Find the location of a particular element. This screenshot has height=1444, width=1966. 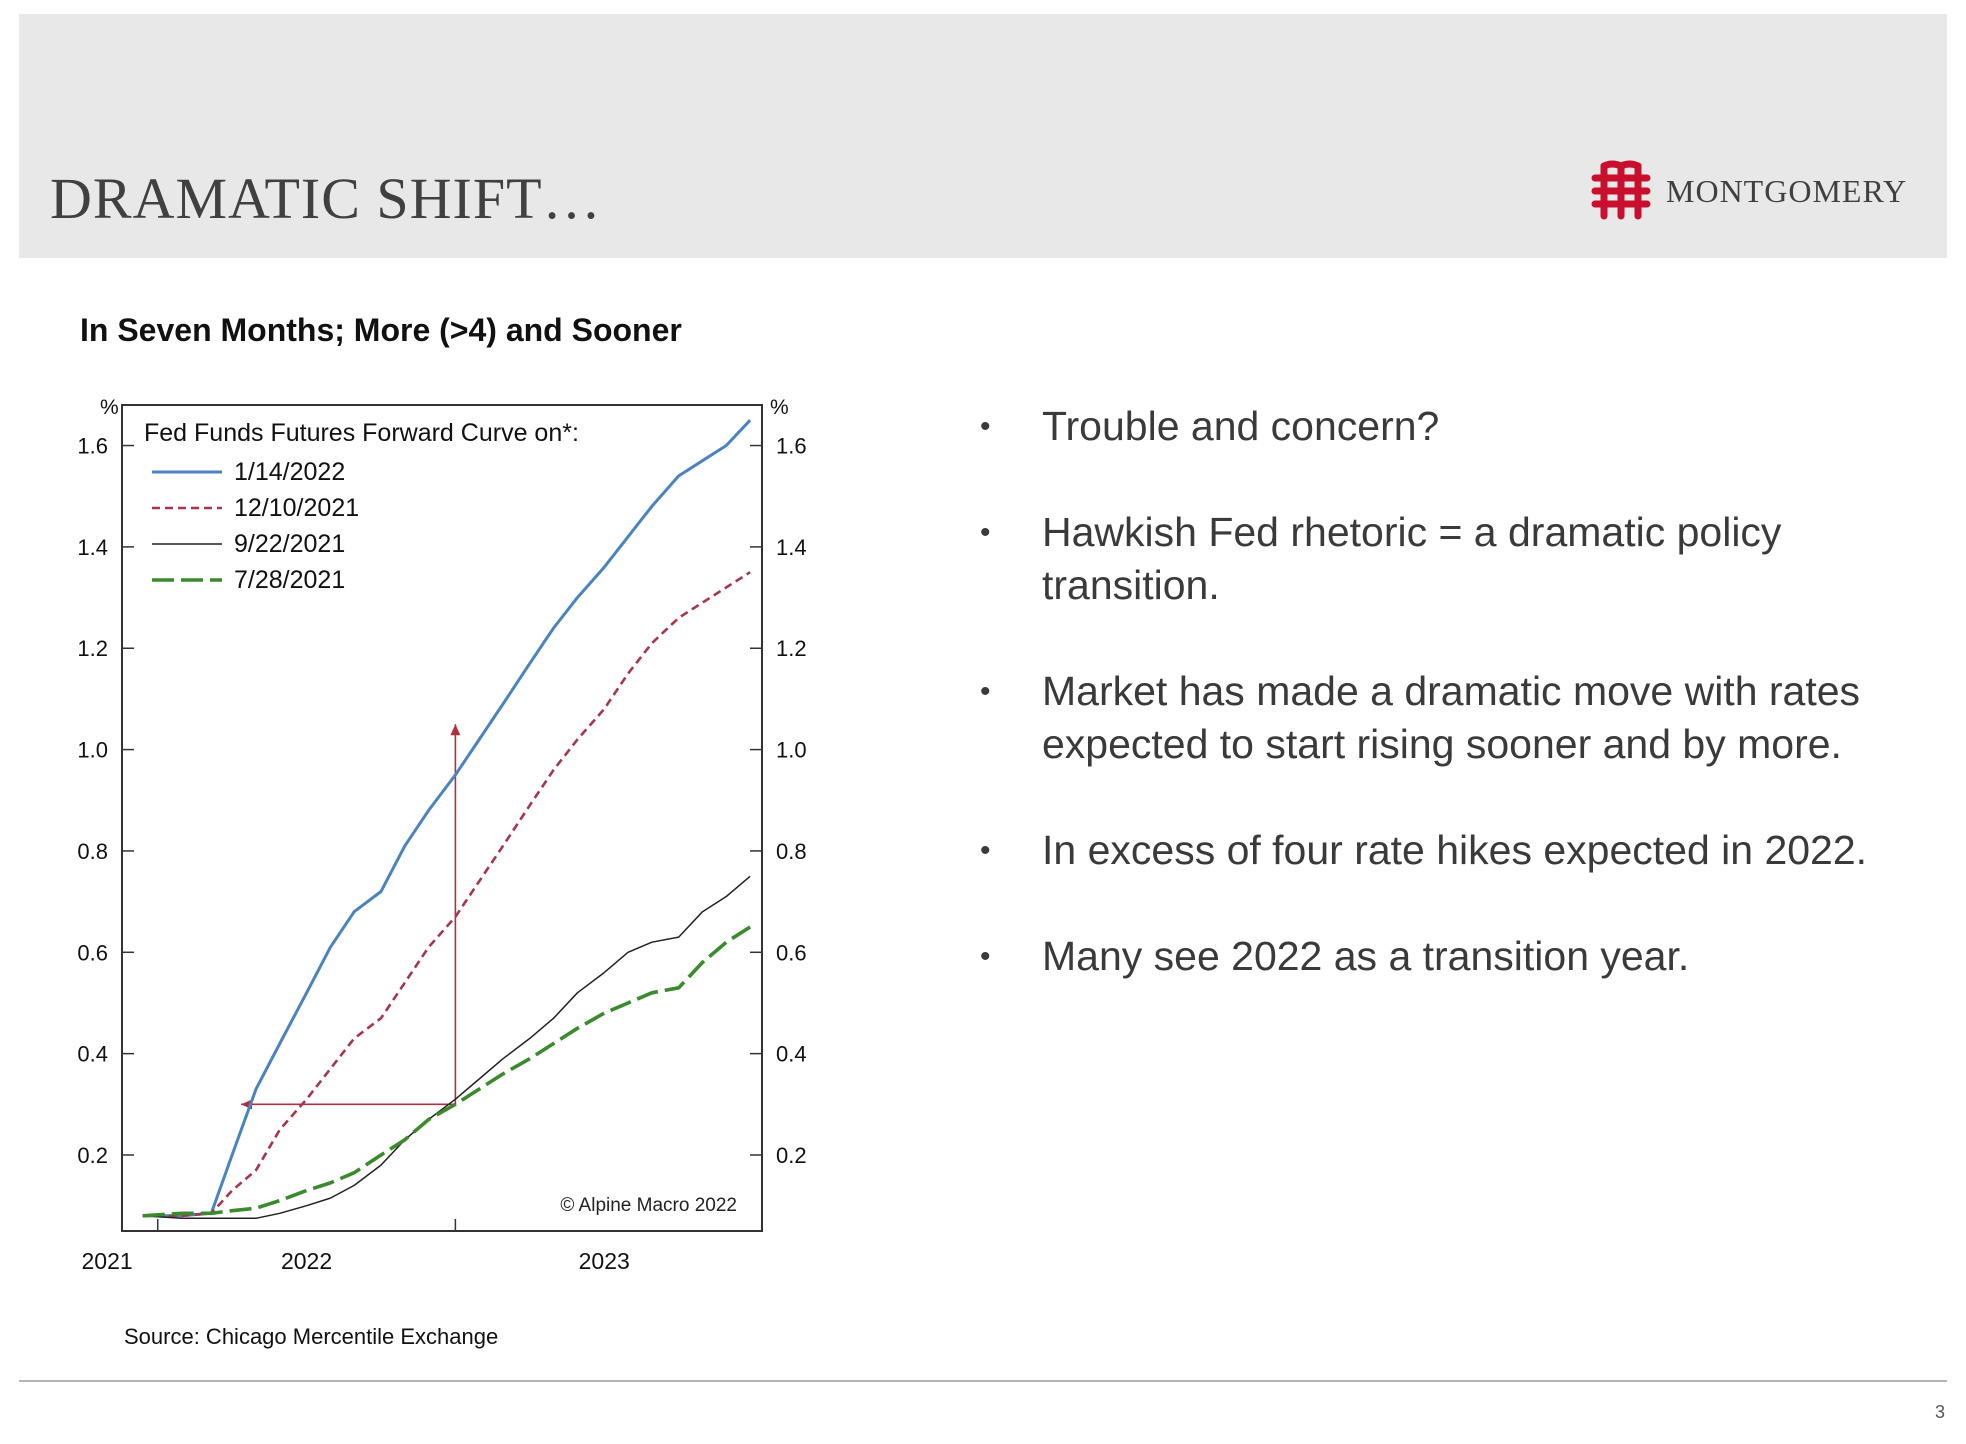

y-tick-label-left: 0.4 is located at coordinates (92, 1054).